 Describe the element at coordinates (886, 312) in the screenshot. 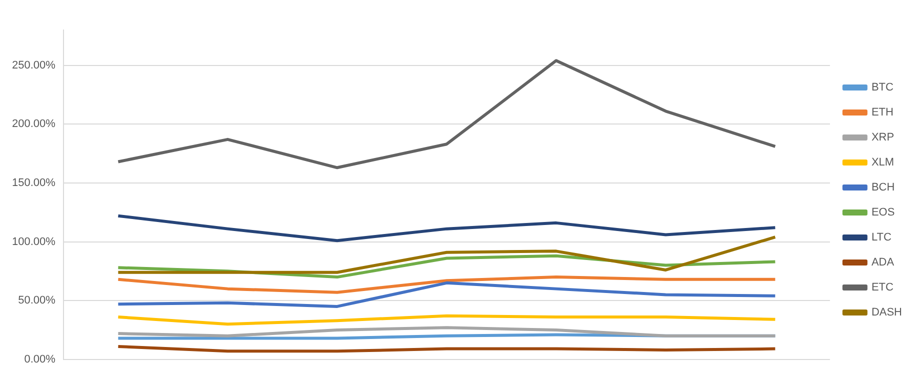

I see `legend-label: DASH` at that location.